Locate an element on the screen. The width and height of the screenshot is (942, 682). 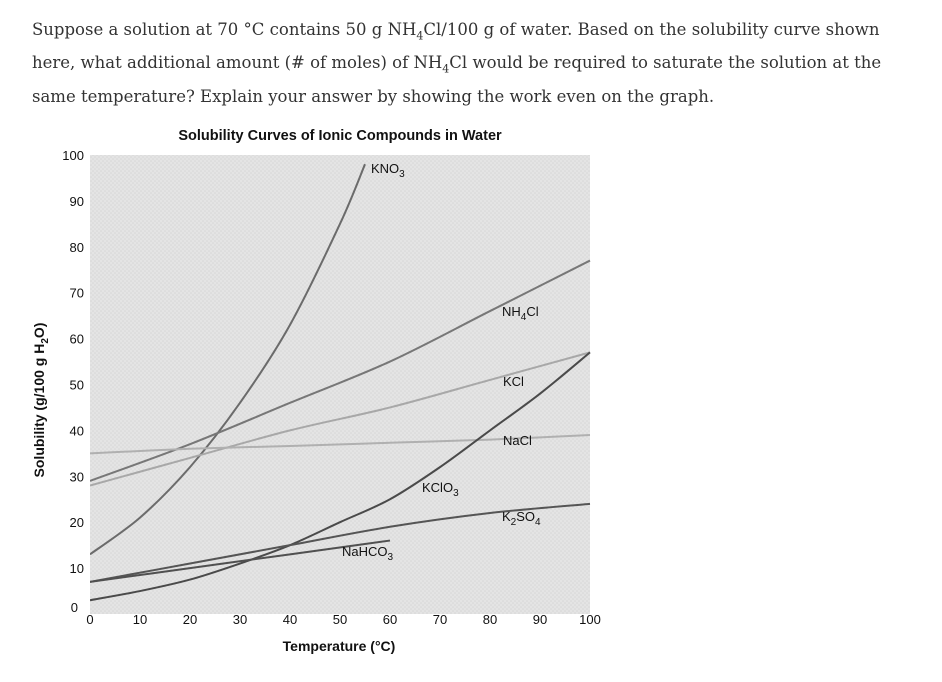
x-tick-label: 70 is located at coordinates (440, 619).